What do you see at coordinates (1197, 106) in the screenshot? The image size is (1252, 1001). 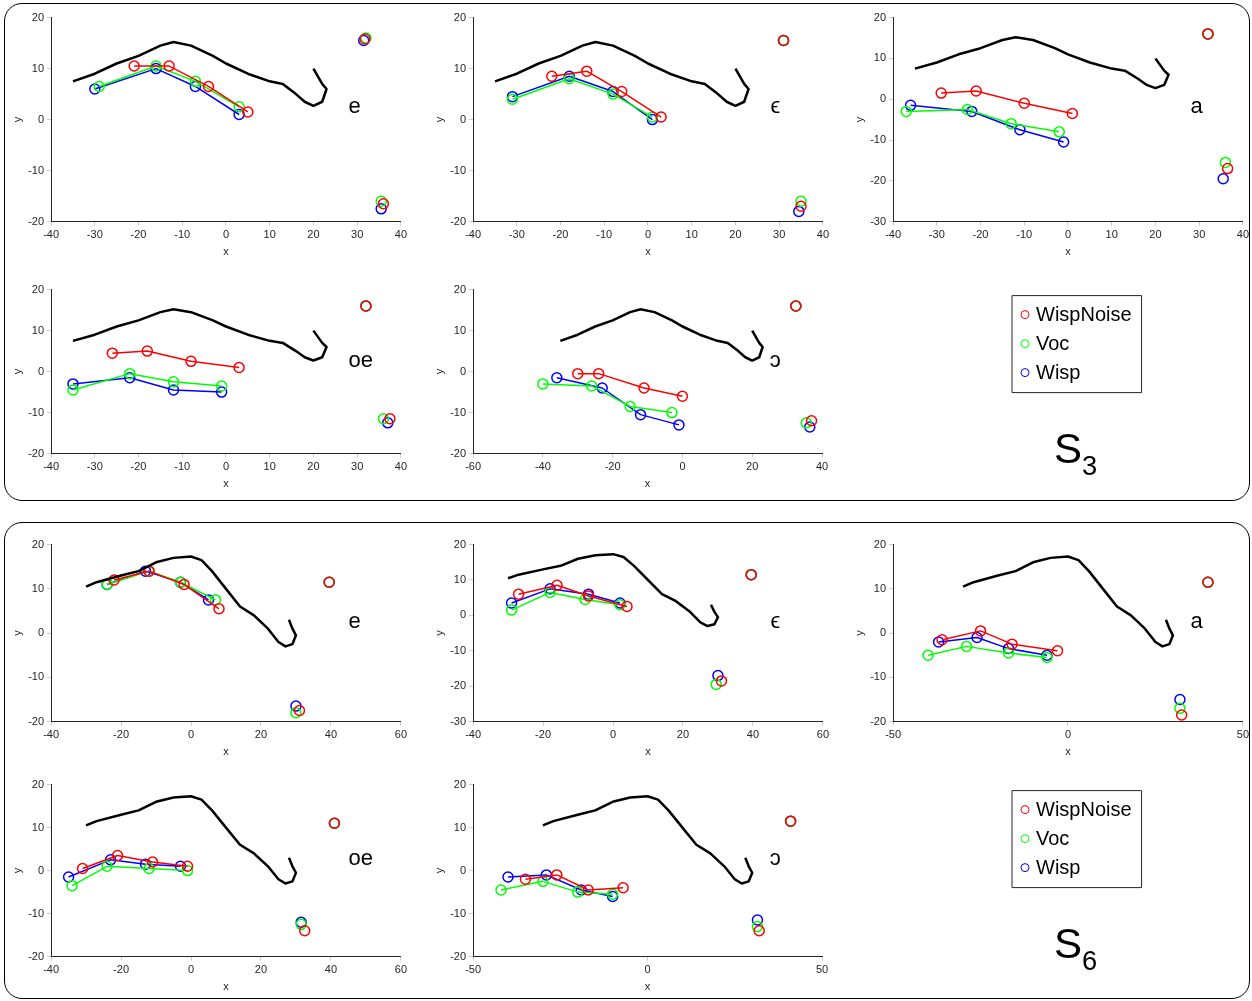 I see `annotation: a` at bounding box center [1197, 106].